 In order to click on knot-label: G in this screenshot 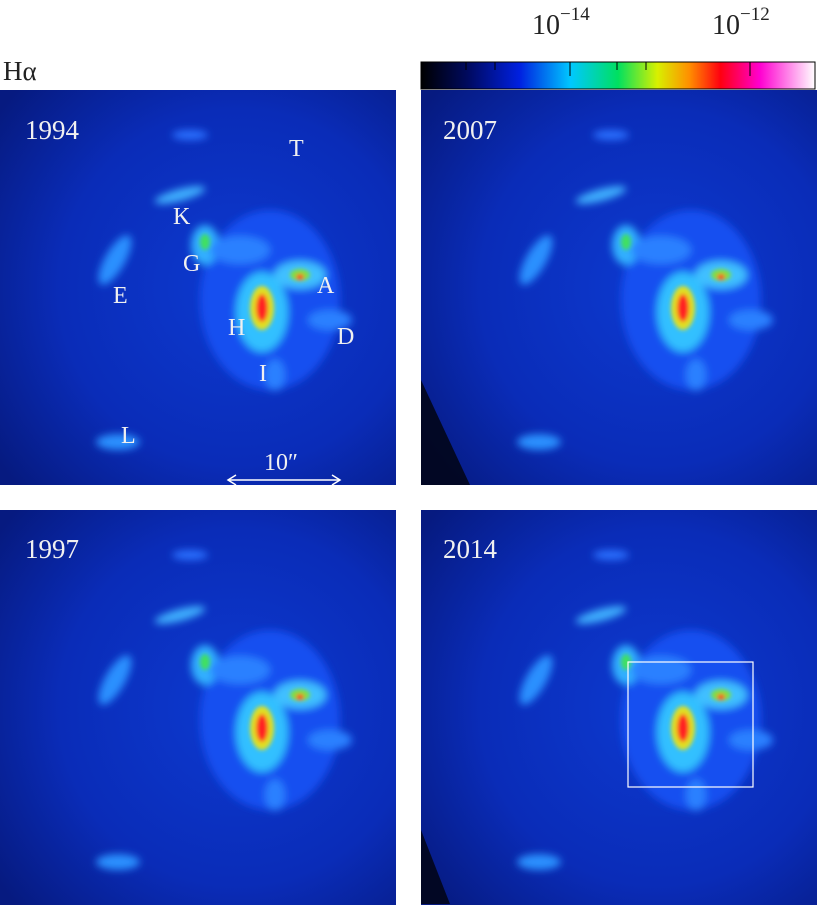, I will do `click(191, 264)`.